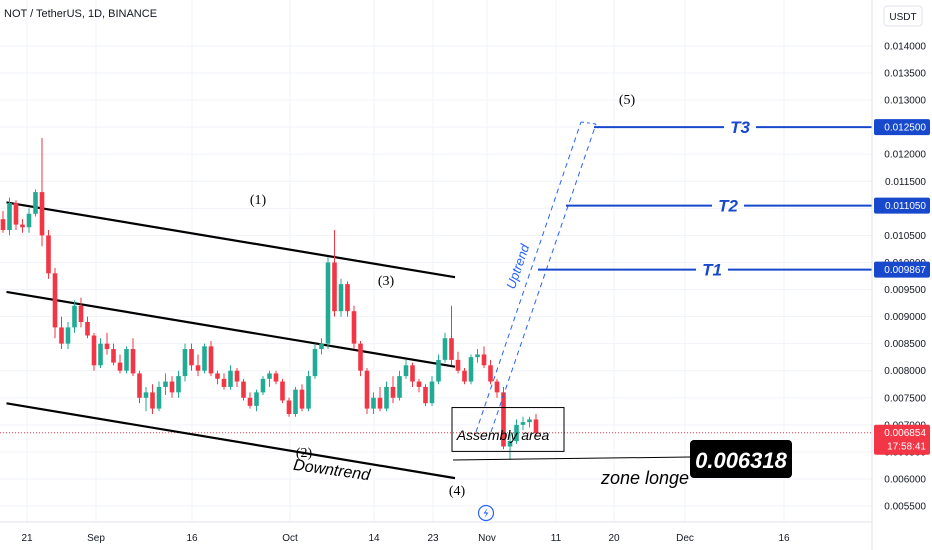 Image resolution: width=932 pixels, height=550 pixels. What do you see at coordinates (905, 155) in the screenshot?
I see `y-tick-label: 0.012000` at bounding box center [905, 155].